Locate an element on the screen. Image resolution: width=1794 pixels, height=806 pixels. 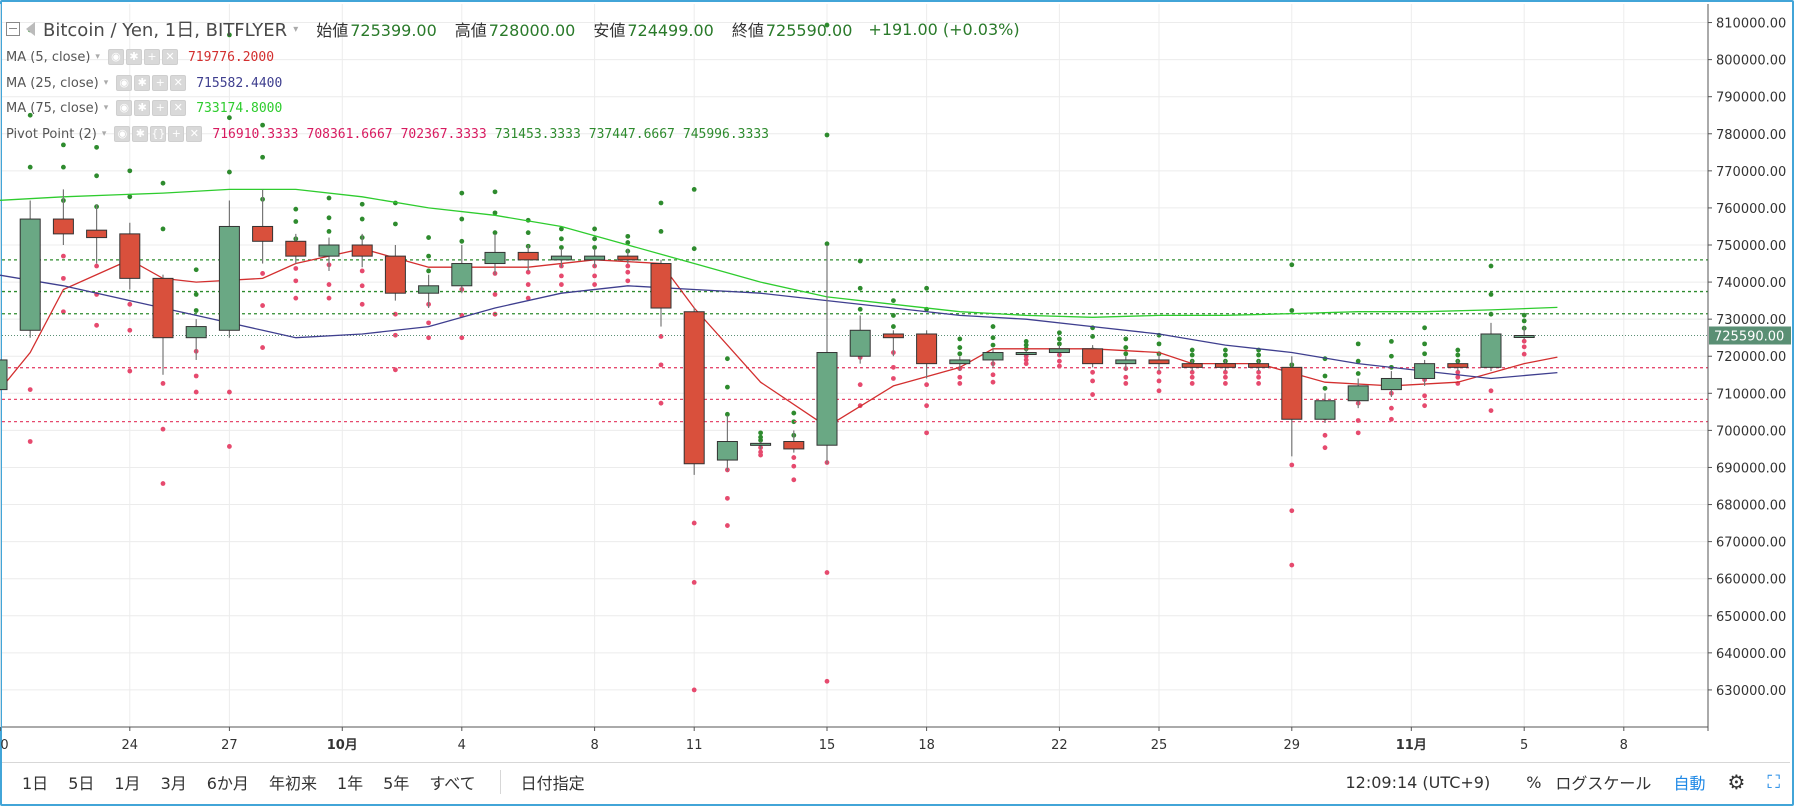
indicator-row: MA (5, close) ▾ ◉ ✱ + ✕ 719776.2000 is located at coordinates (140, 57).